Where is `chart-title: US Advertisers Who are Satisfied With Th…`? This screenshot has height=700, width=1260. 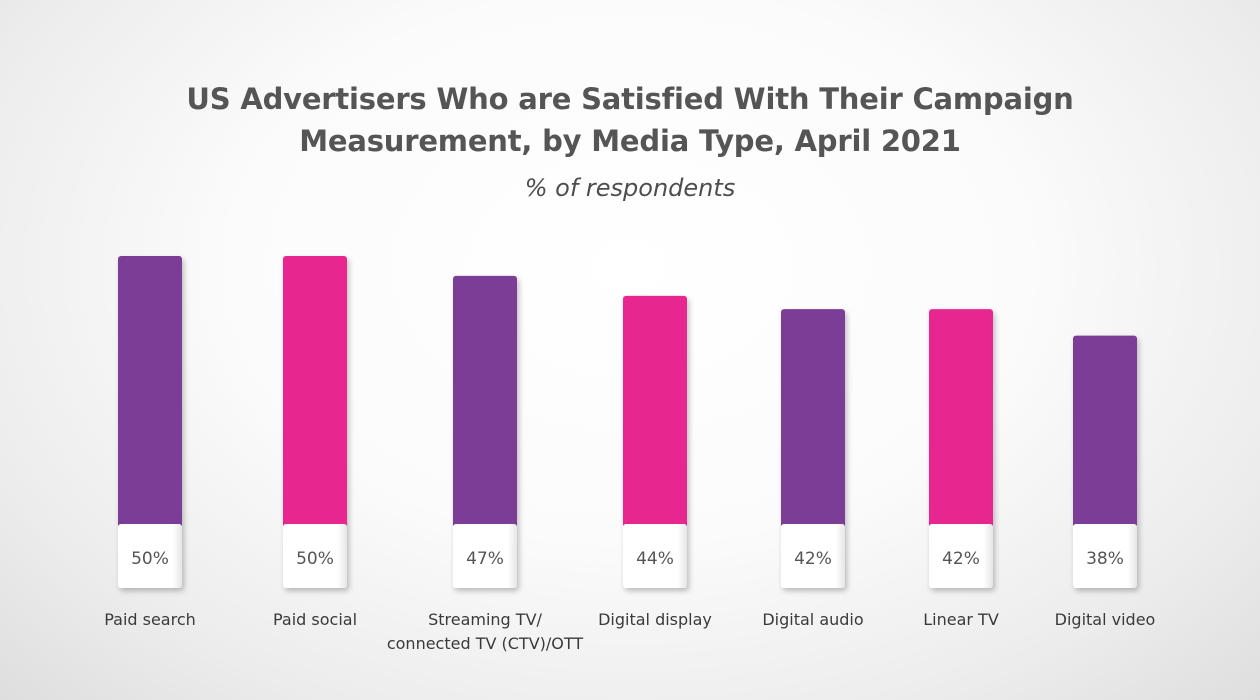
chart-title: US Advertisers Who are Satisfied With Th… is located at coordinates (630, 120).